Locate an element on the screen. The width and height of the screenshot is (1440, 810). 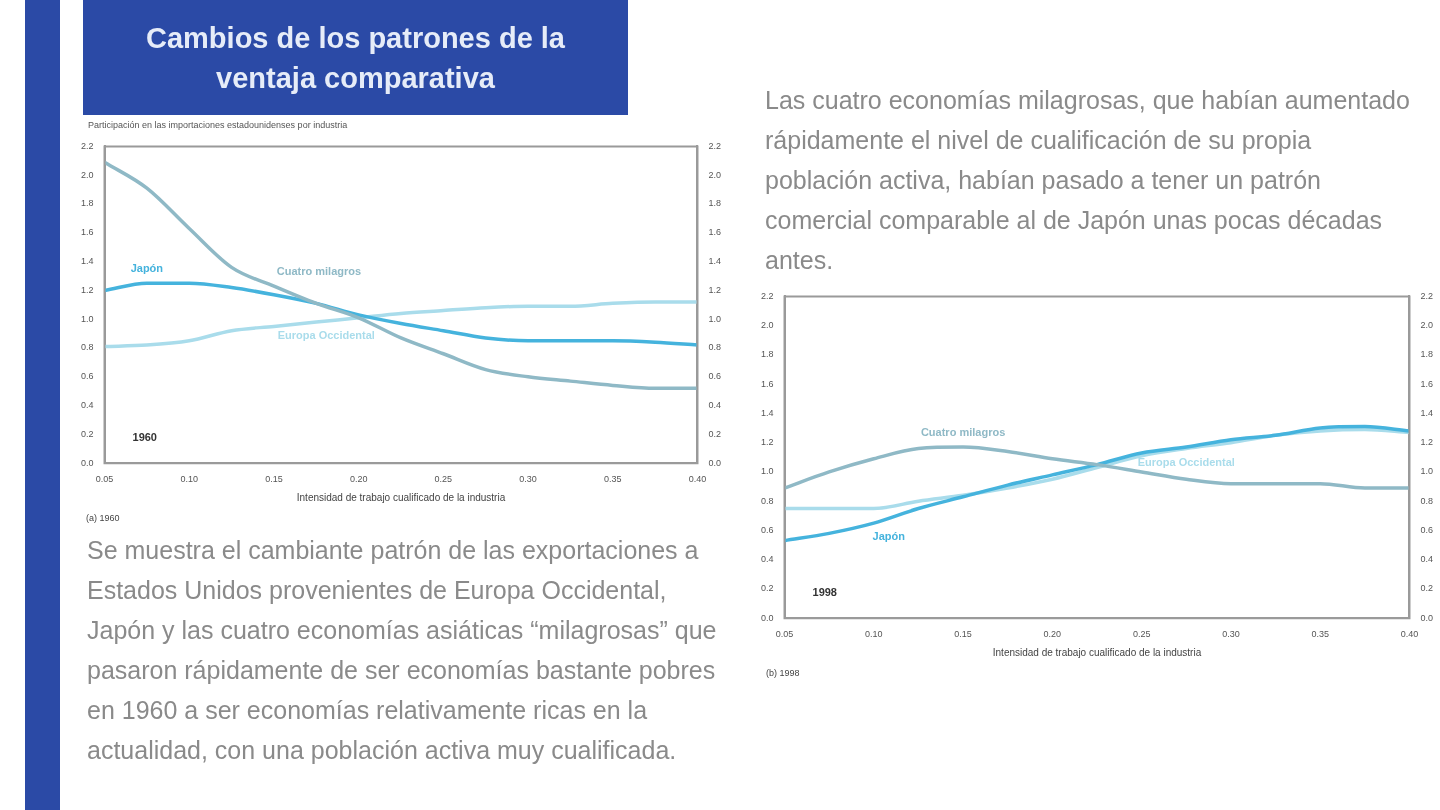
annotation: 1960 is located at coordinates (144, 437).